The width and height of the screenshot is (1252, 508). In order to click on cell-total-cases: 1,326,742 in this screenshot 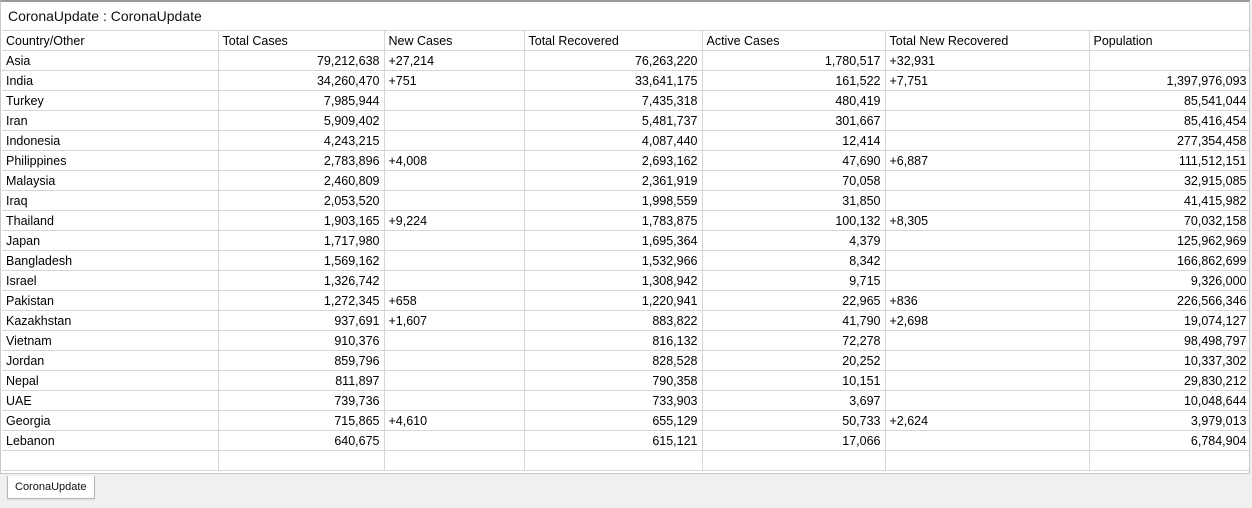, I will do `click(301, 280)`.